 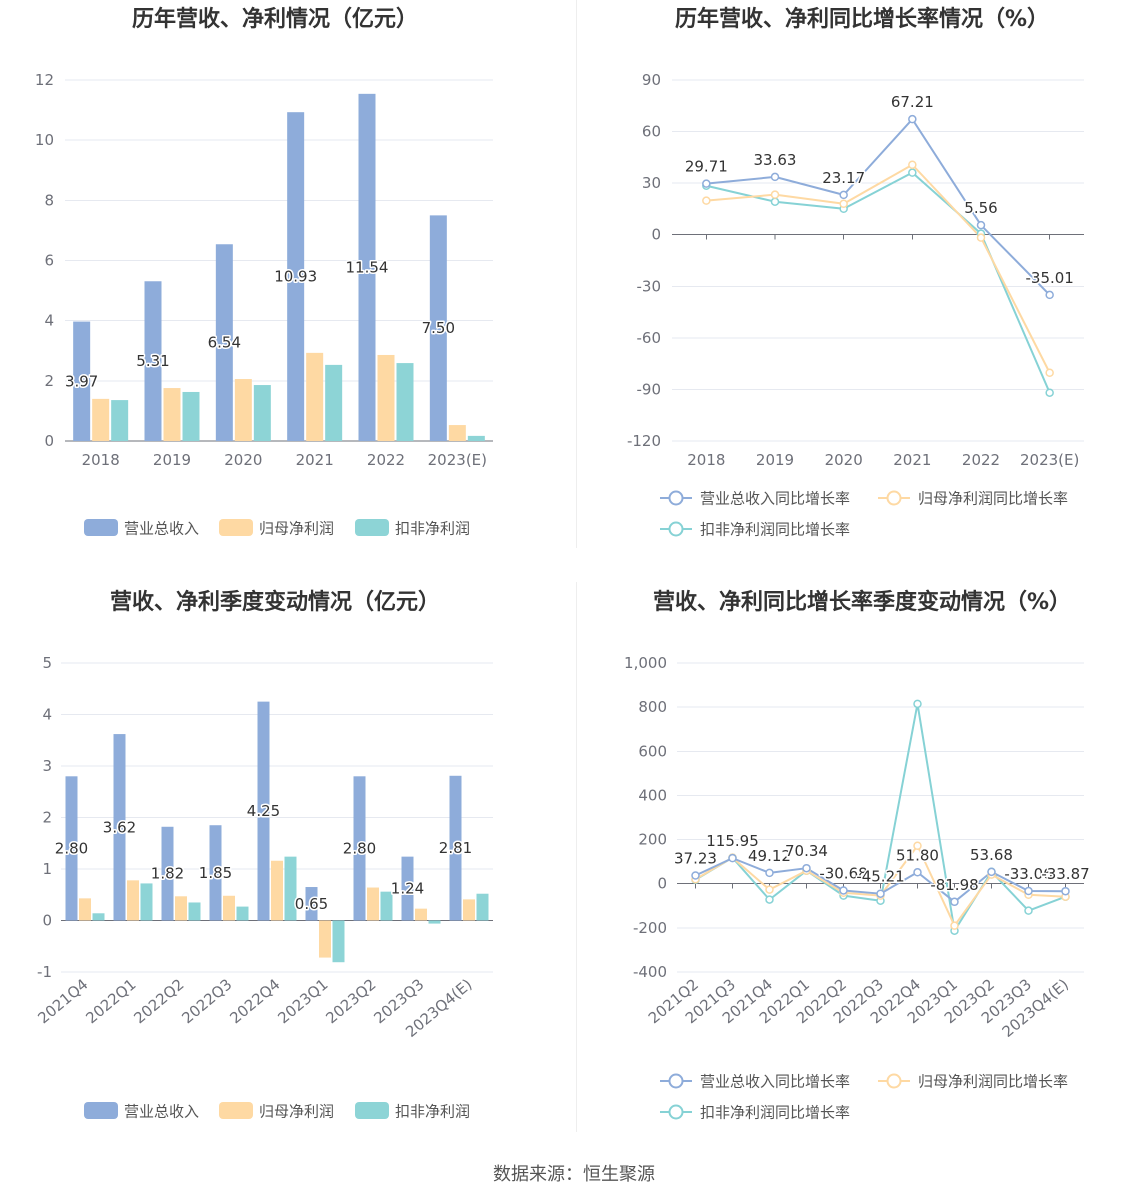 I want to click on data-label-revenue-2023-e: 7.50, so click(x=438, y=328).